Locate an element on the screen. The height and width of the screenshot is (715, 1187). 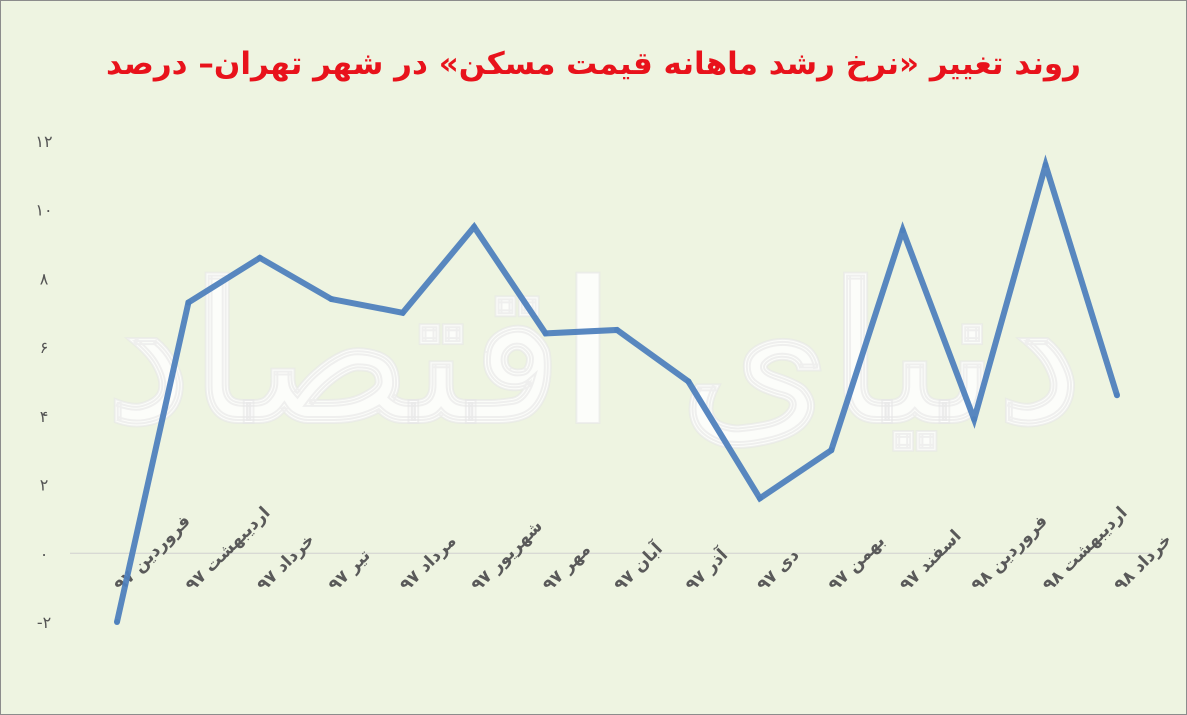
x-tick-label: مهر ۹۷ is located at coordinates (567, 568).